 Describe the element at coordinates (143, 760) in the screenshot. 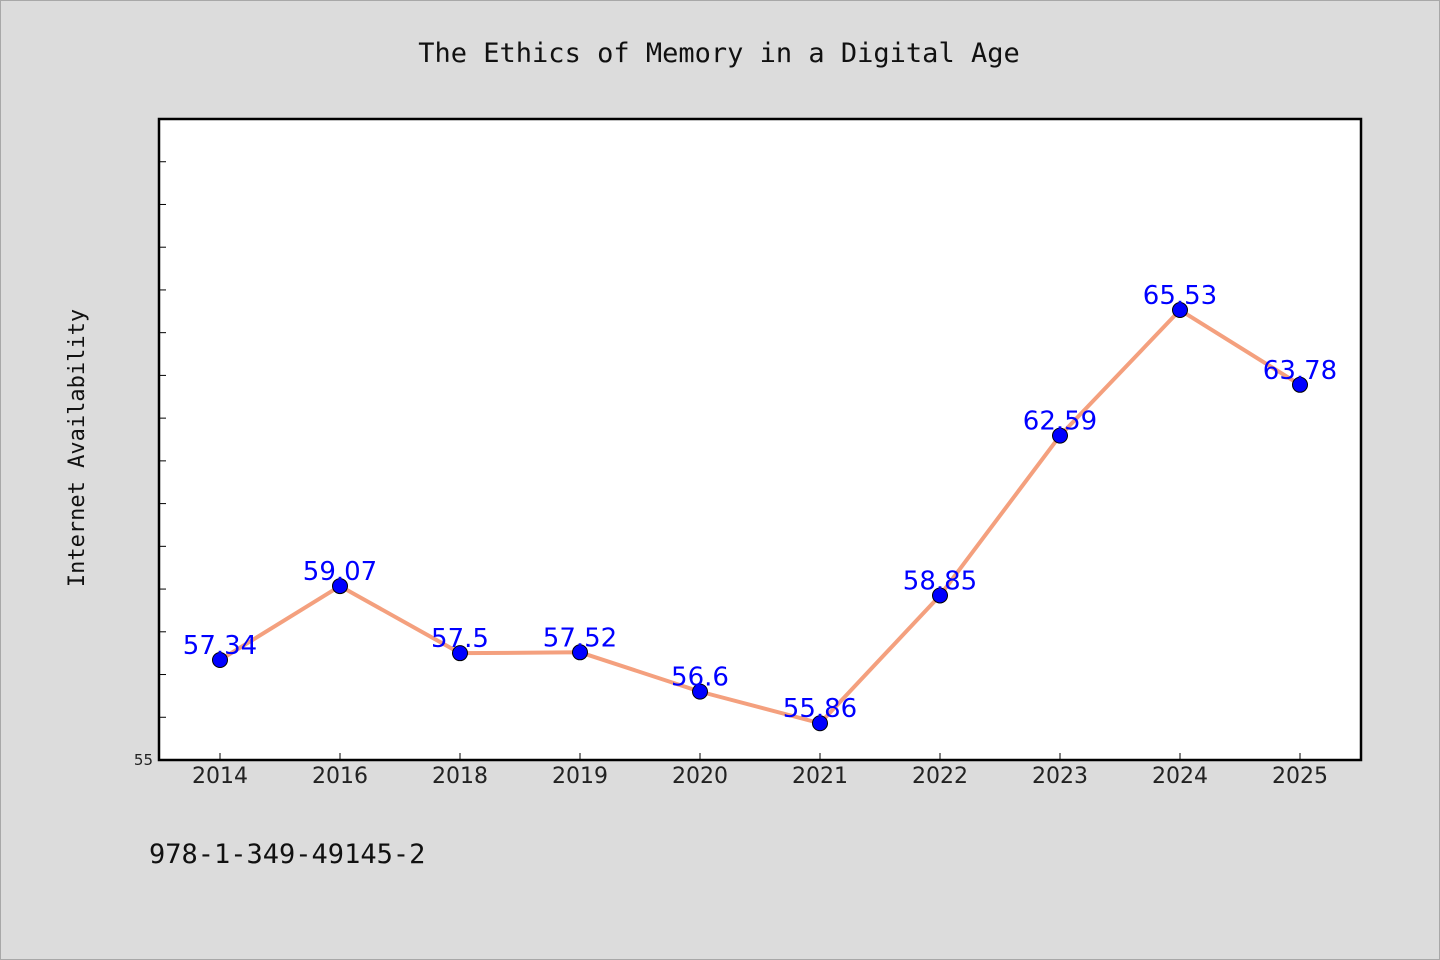

I see `y-tick-label: 55` at that location.